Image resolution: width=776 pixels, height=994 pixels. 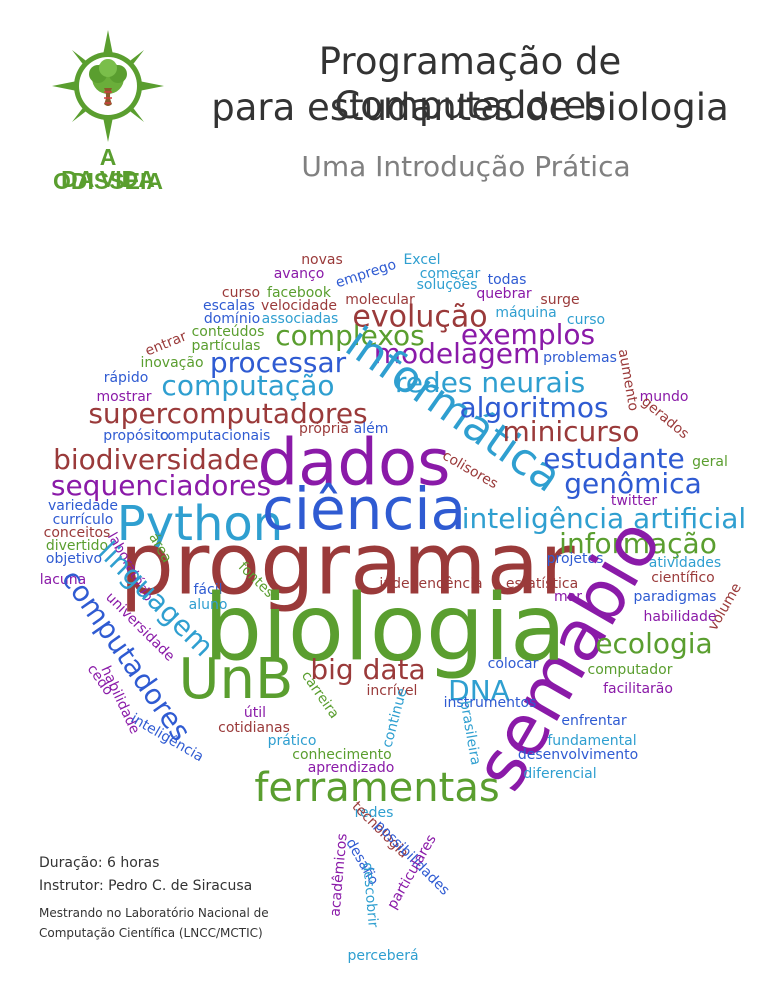 I want to click on cloud-word: minicurso, so click(x=571, y=431).